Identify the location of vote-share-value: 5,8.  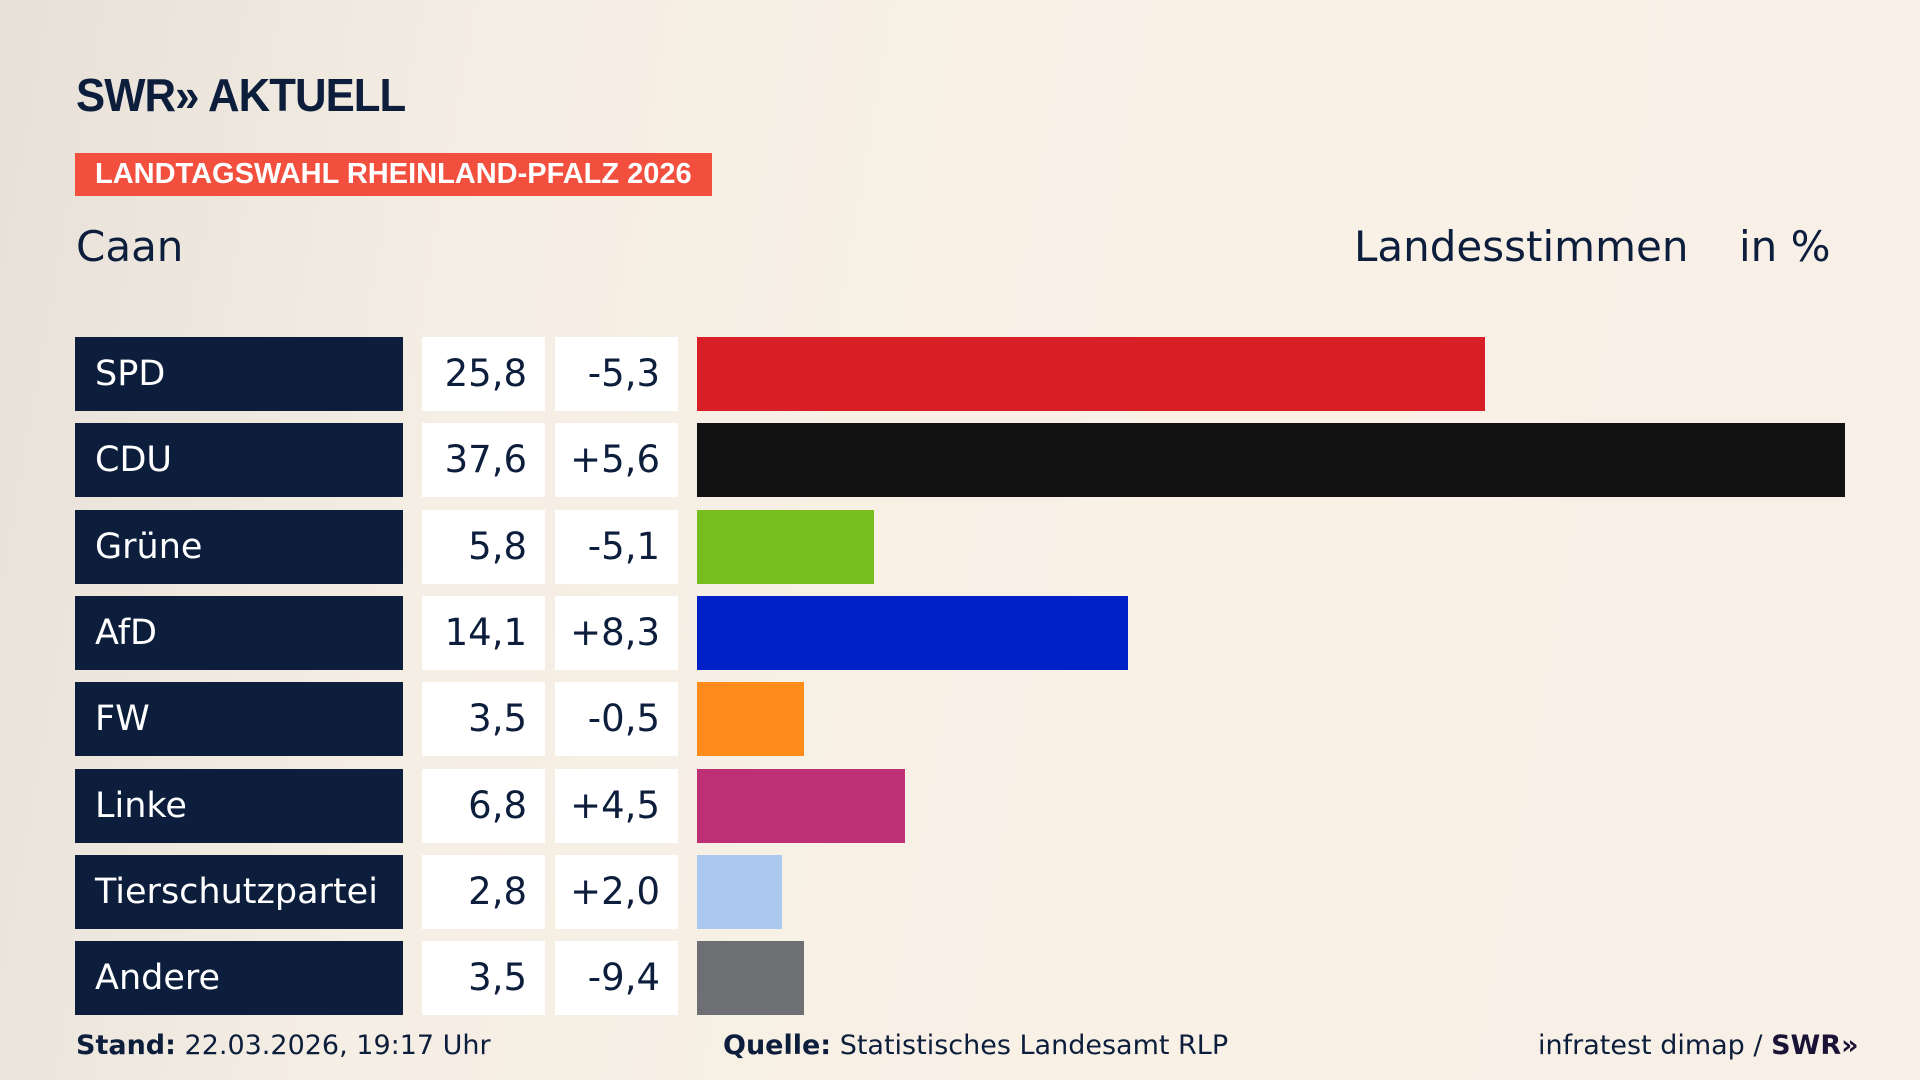
(483, 546).